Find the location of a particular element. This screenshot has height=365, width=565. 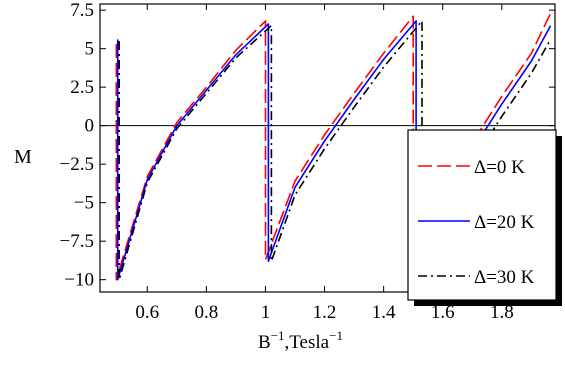

x-axis-label-unit-exponent: −1 is located at coordinates (336, 335).